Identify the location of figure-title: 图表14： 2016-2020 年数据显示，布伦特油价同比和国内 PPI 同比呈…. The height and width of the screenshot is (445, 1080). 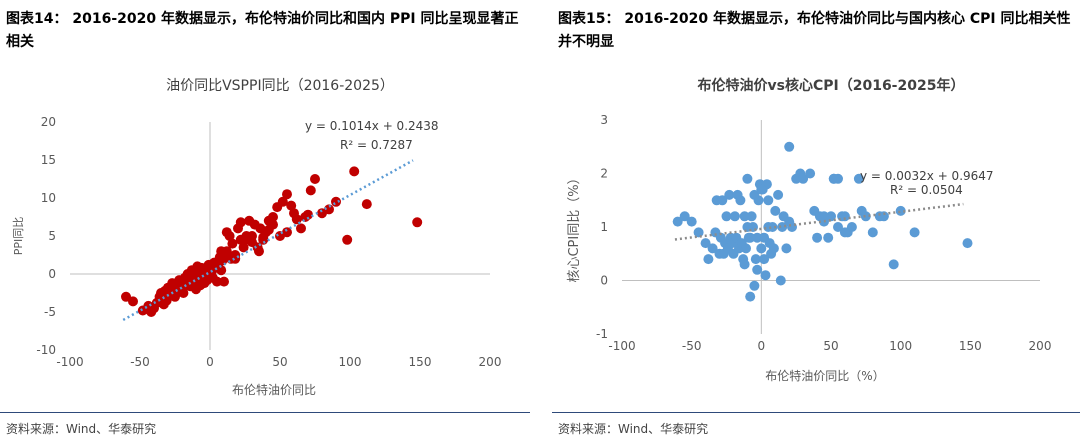
(262, 30).